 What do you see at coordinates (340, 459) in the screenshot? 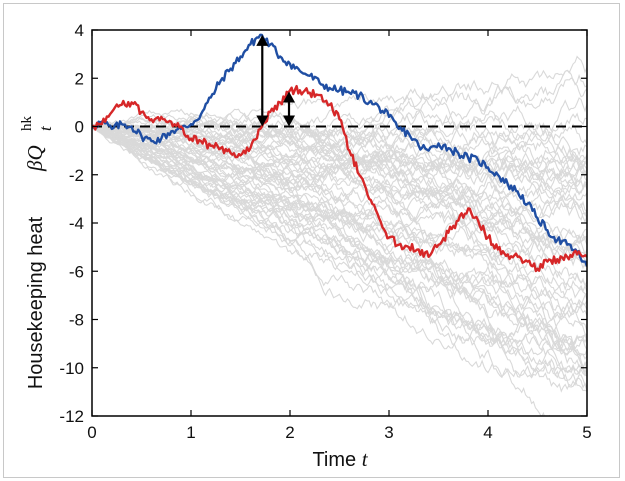
I see `x-axis-label: Time t` at bounding box center [340, 459].